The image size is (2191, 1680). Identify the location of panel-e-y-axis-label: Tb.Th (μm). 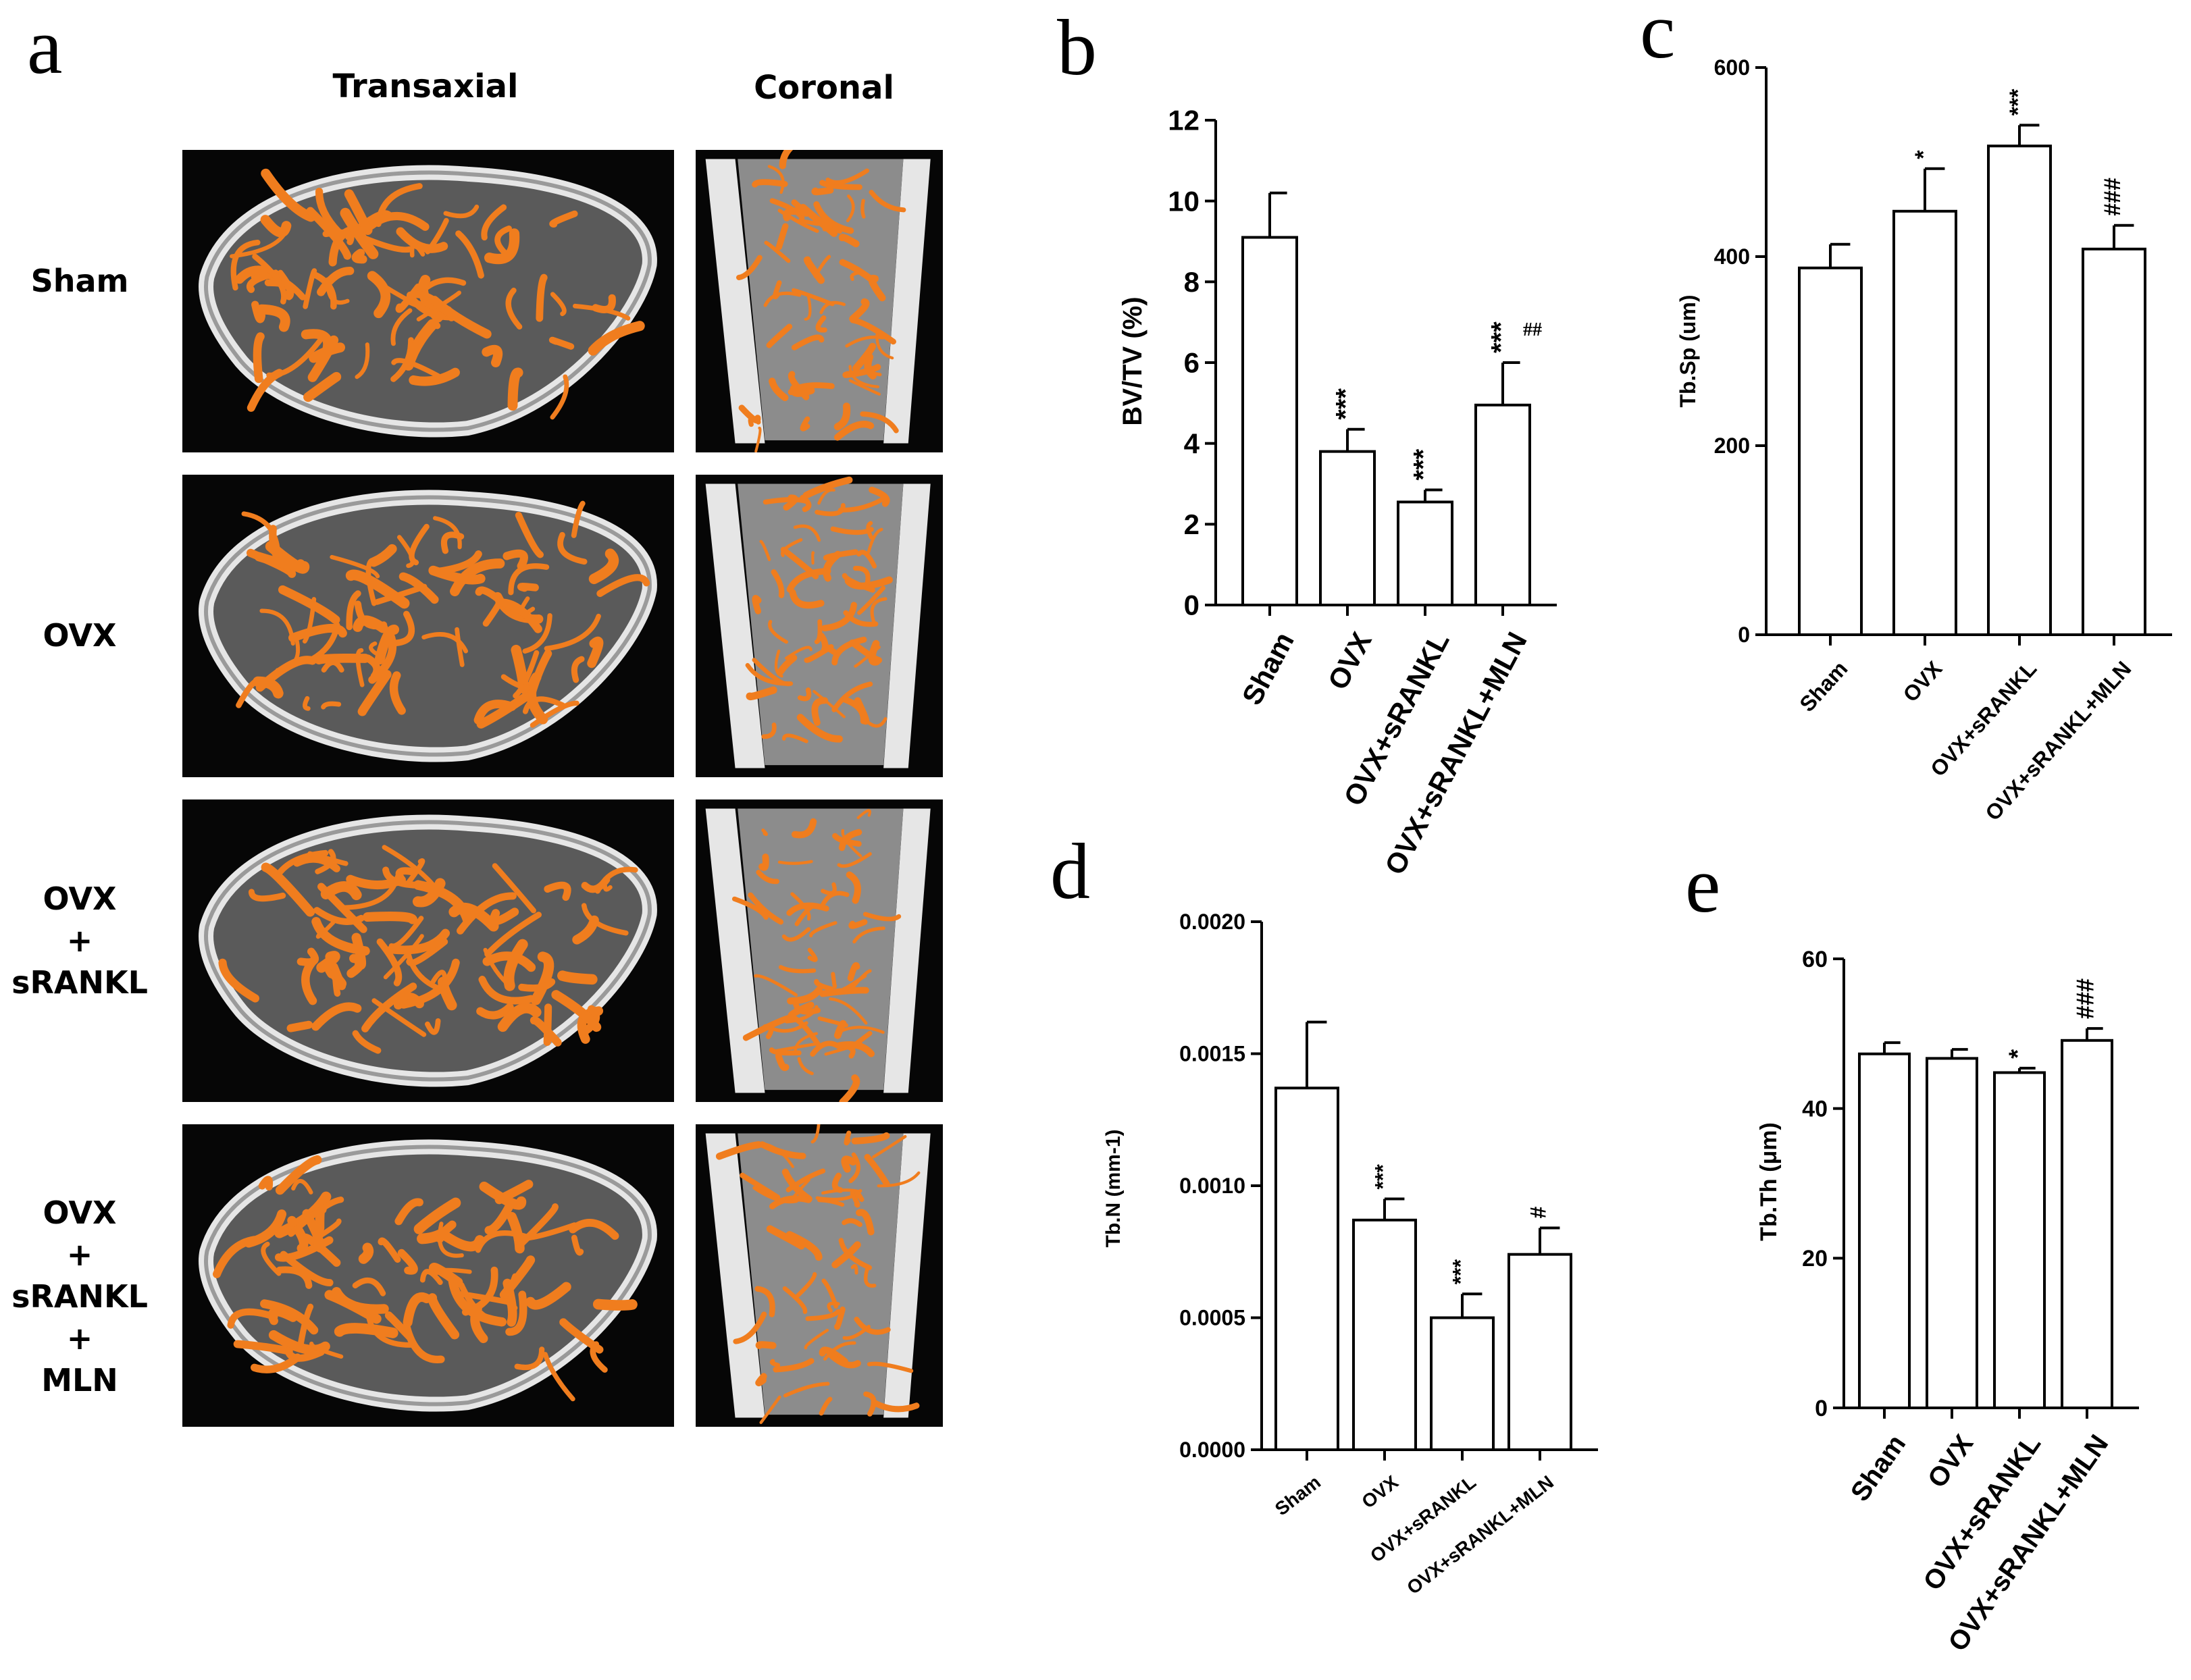
(1769, 1181).